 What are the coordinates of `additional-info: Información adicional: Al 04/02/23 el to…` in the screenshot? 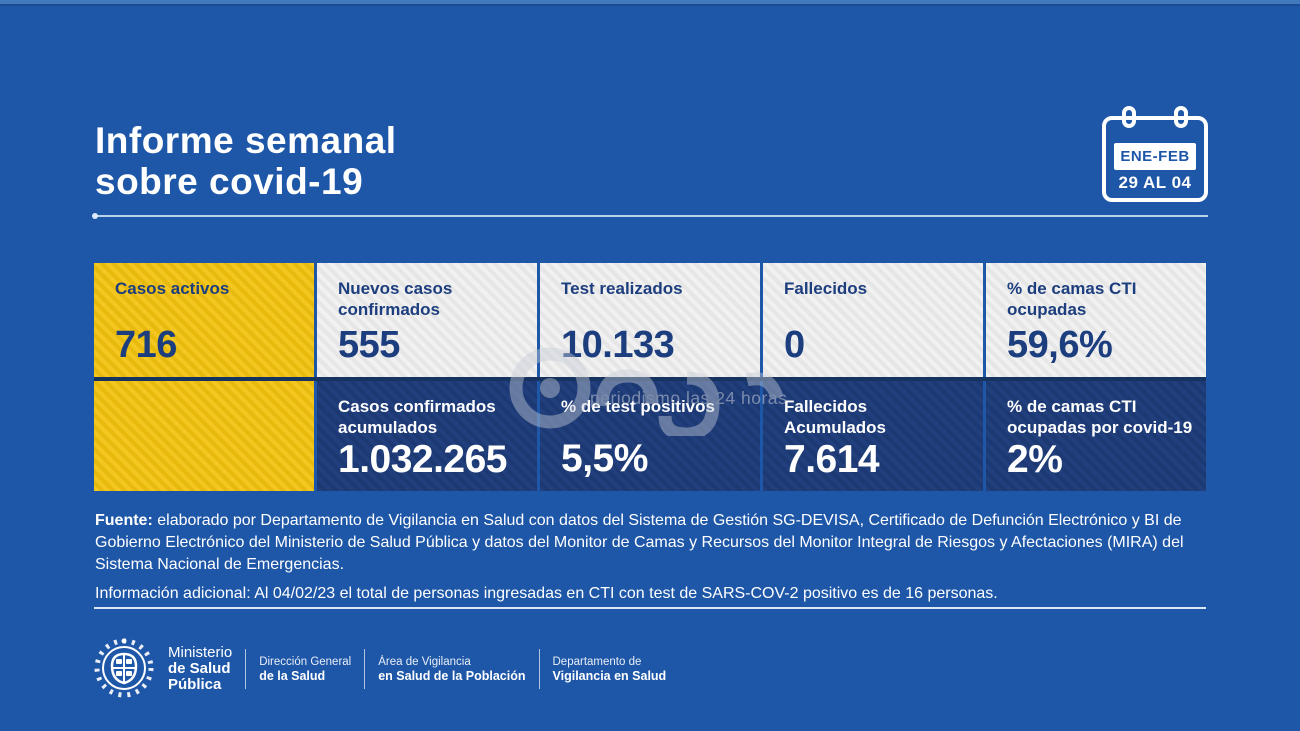 It's located at (546, 593).